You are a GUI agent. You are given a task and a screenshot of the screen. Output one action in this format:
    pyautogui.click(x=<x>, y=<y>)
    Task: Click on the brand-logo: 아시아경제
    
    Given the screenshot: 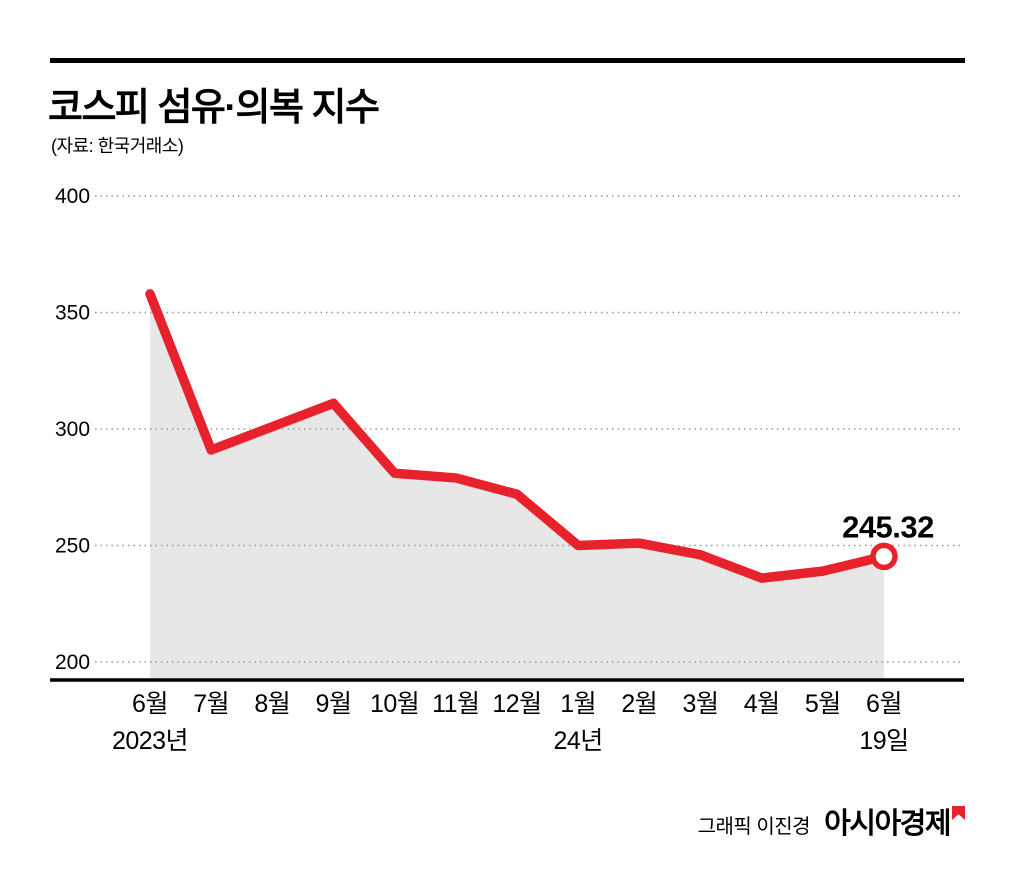 What is the action you would take?
    pyautogui.click(x=894, y=823)
    